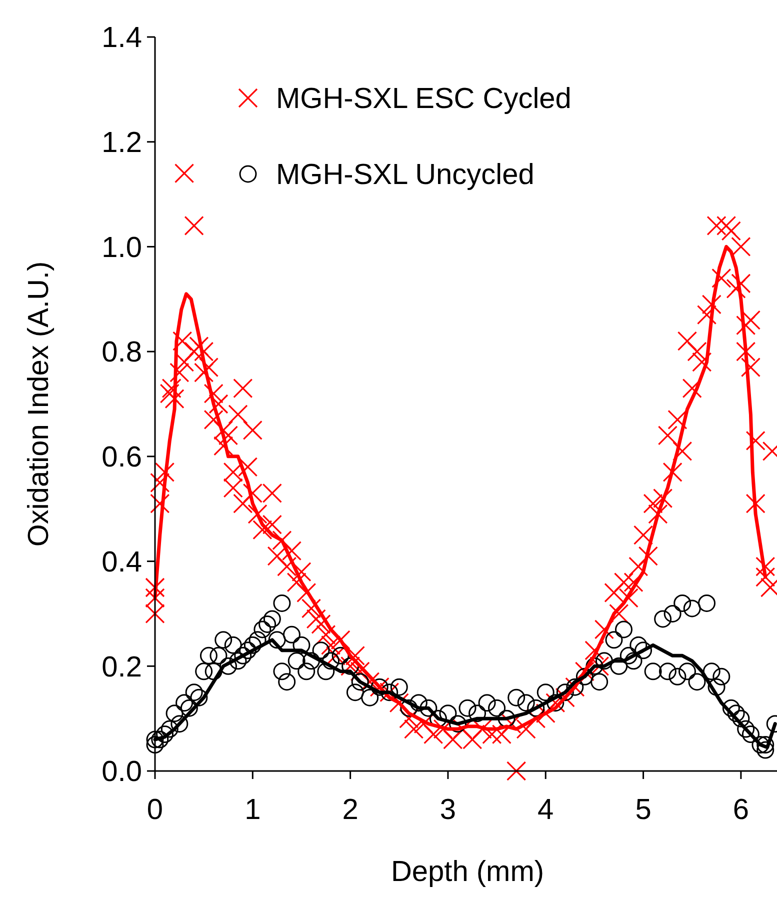 This screenshot has width=777, height=903. I want to click on x-axis-title: Depth (mm), so click(467, 872).